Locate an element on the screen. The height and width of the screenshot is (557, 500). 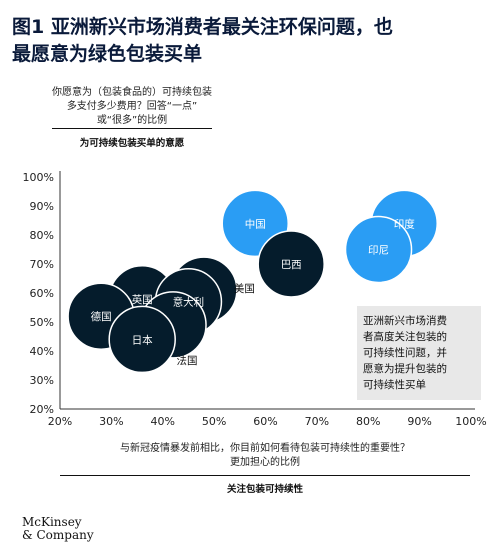
annotation-line1: 亚洲新兴市场消费 is located at coordinates (405, 321).